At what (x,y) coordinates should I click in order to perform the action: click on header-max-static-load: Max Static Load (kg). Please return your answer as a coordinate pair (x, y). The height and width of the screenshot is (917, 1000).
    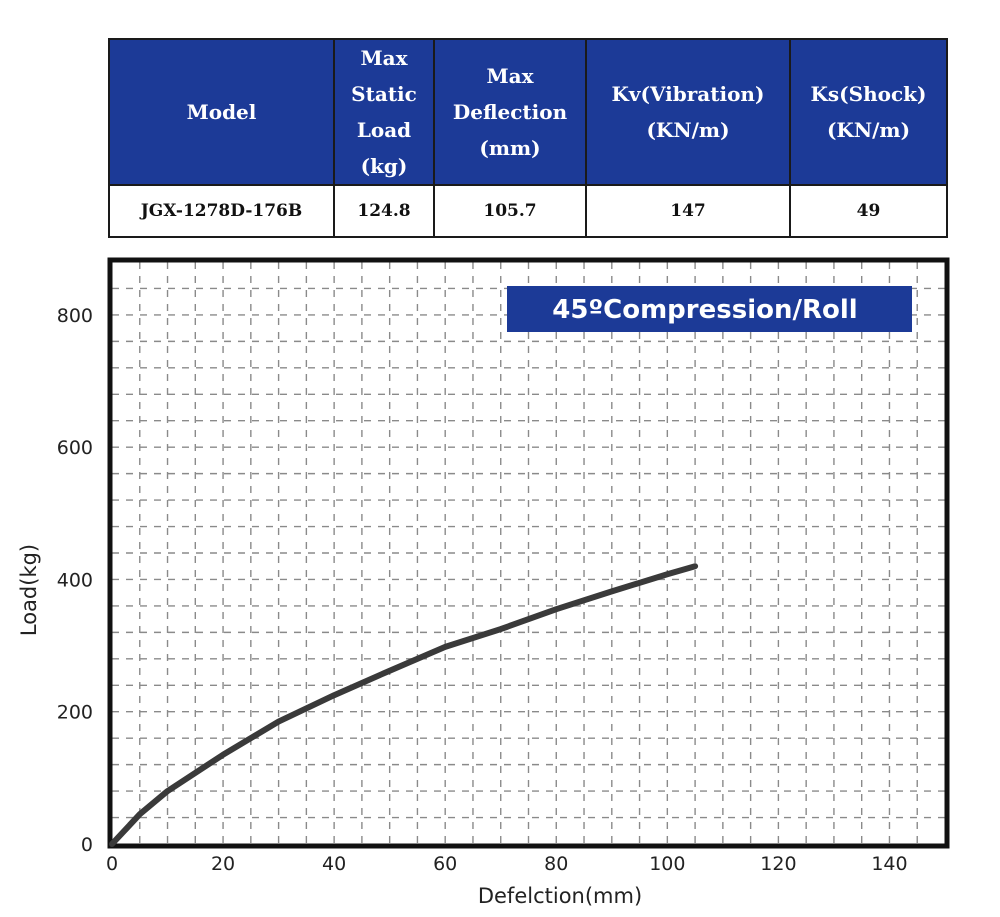
    Looking at the image, I should click on (384, 112).